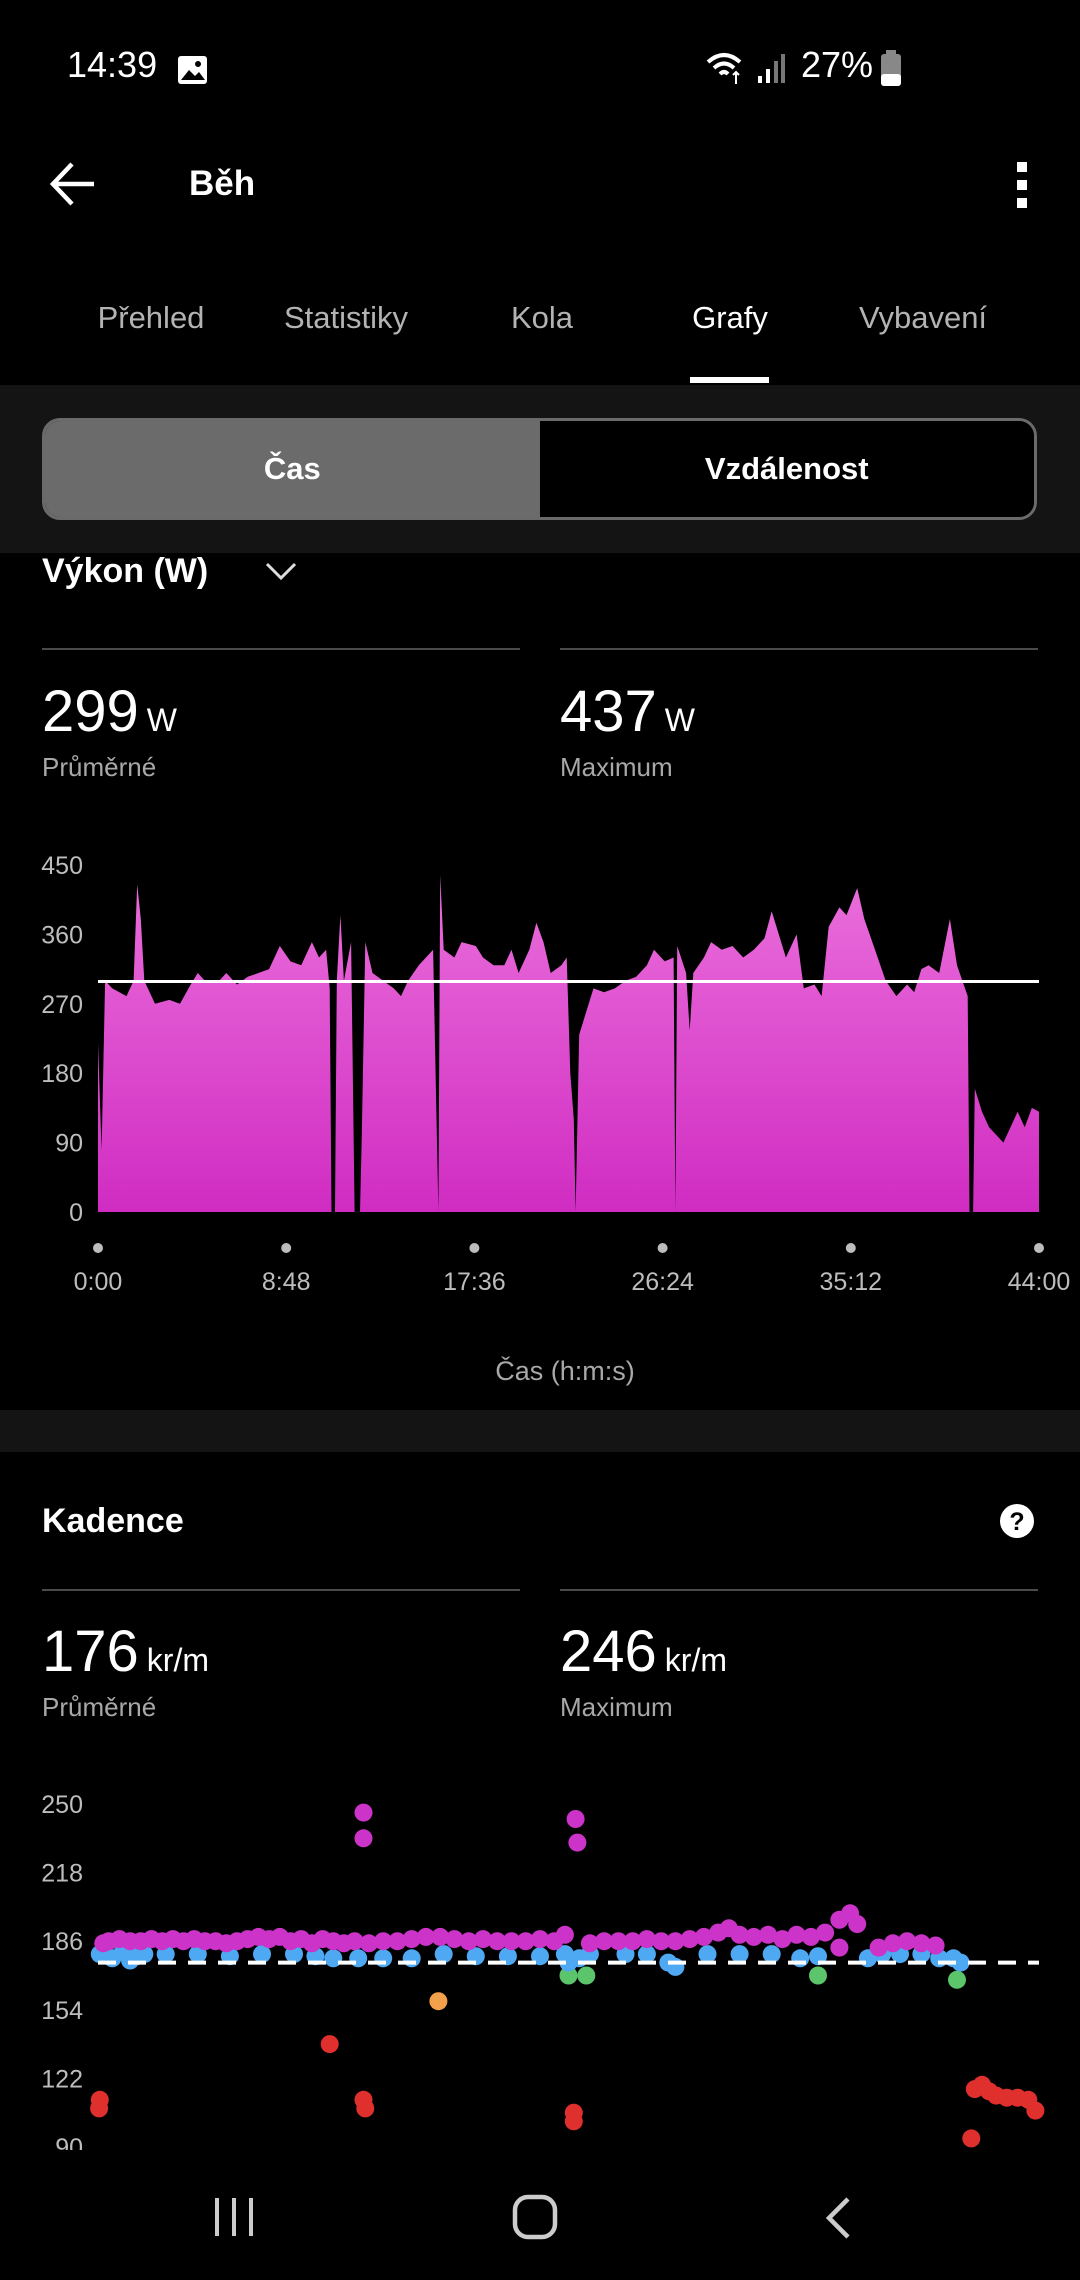  Describe the element at coordinates (923, 317) in the screenshot. I see `tab-vybaveni: Vybavení` at that location.